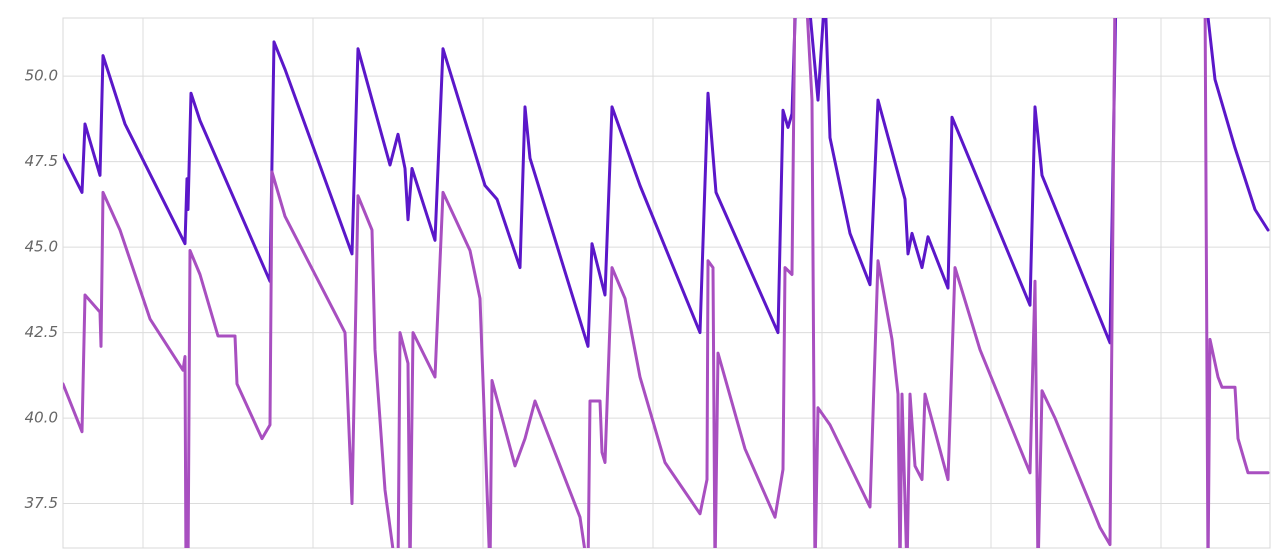 The width and height of the screenshot is (1280, 557). Describe the element at coordinates (41, 418) in the screenshot. I see `y-tick-label: 40.0` at that location.